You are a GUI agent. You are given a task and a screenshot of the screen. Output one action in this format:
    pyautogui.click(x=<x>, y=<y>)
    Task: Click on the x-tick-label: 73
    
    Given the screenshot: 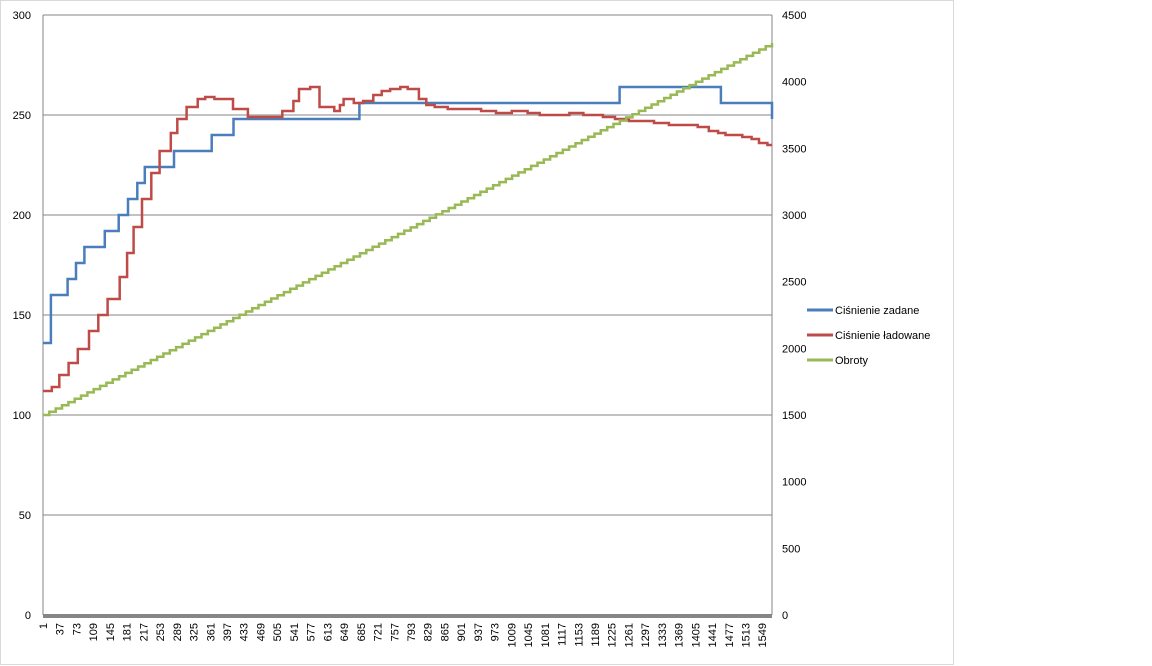 What is the action you would take?
    pyautogui.click(x=77, y=629)
    